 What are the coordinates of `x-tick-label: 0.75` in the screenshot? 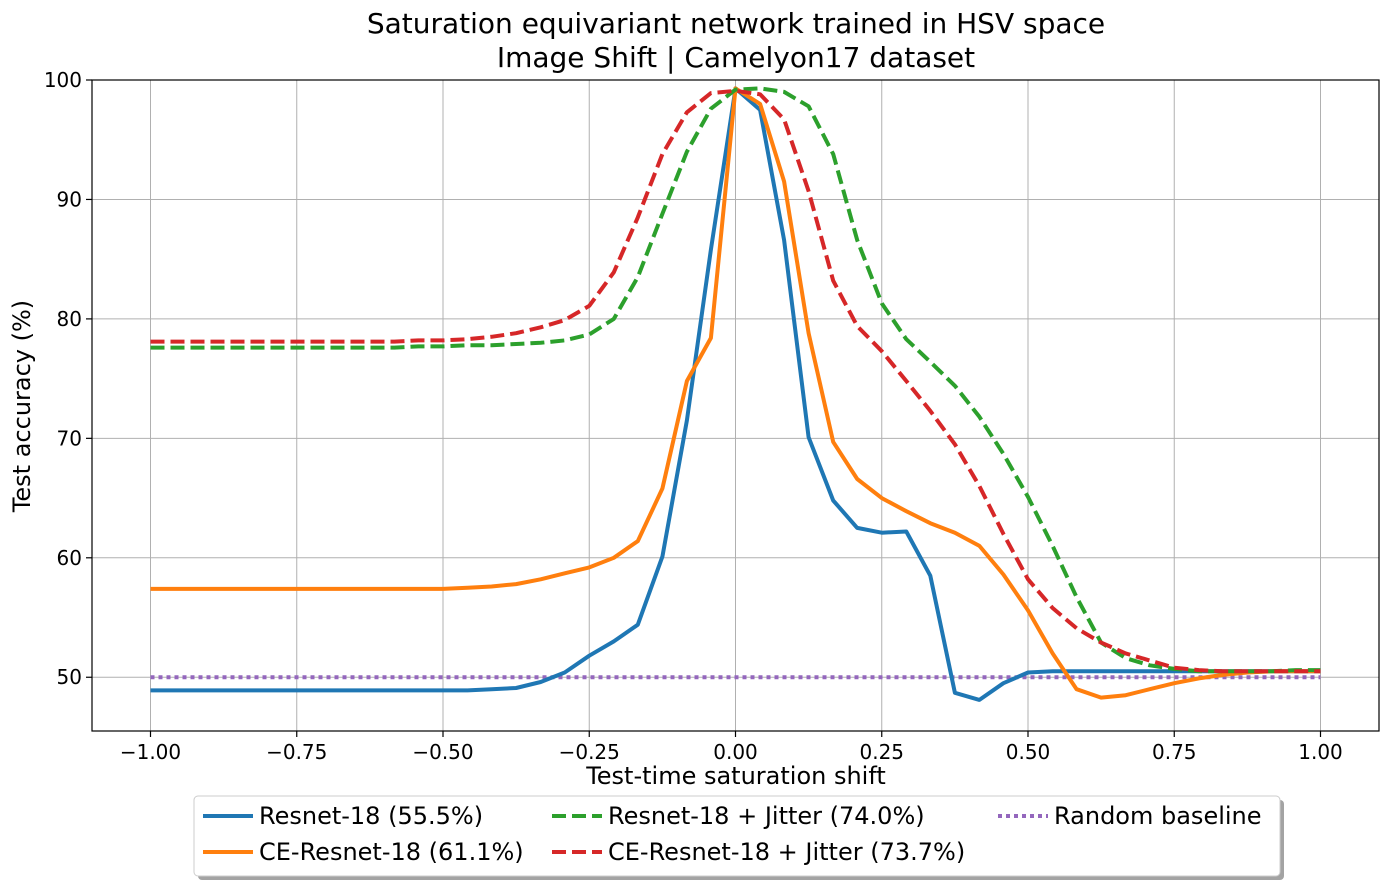 It's located at (1174, 752).